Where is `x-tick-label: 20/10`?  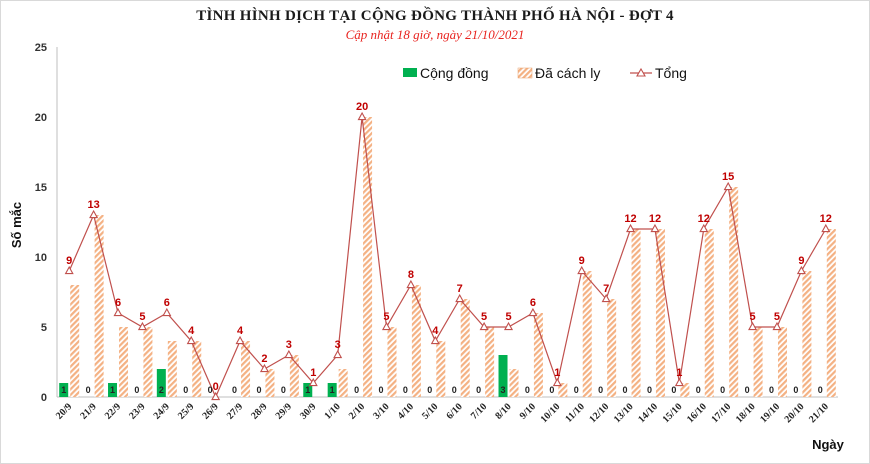
x-tick-label: 20/10 is located at coordinates (795, 413).